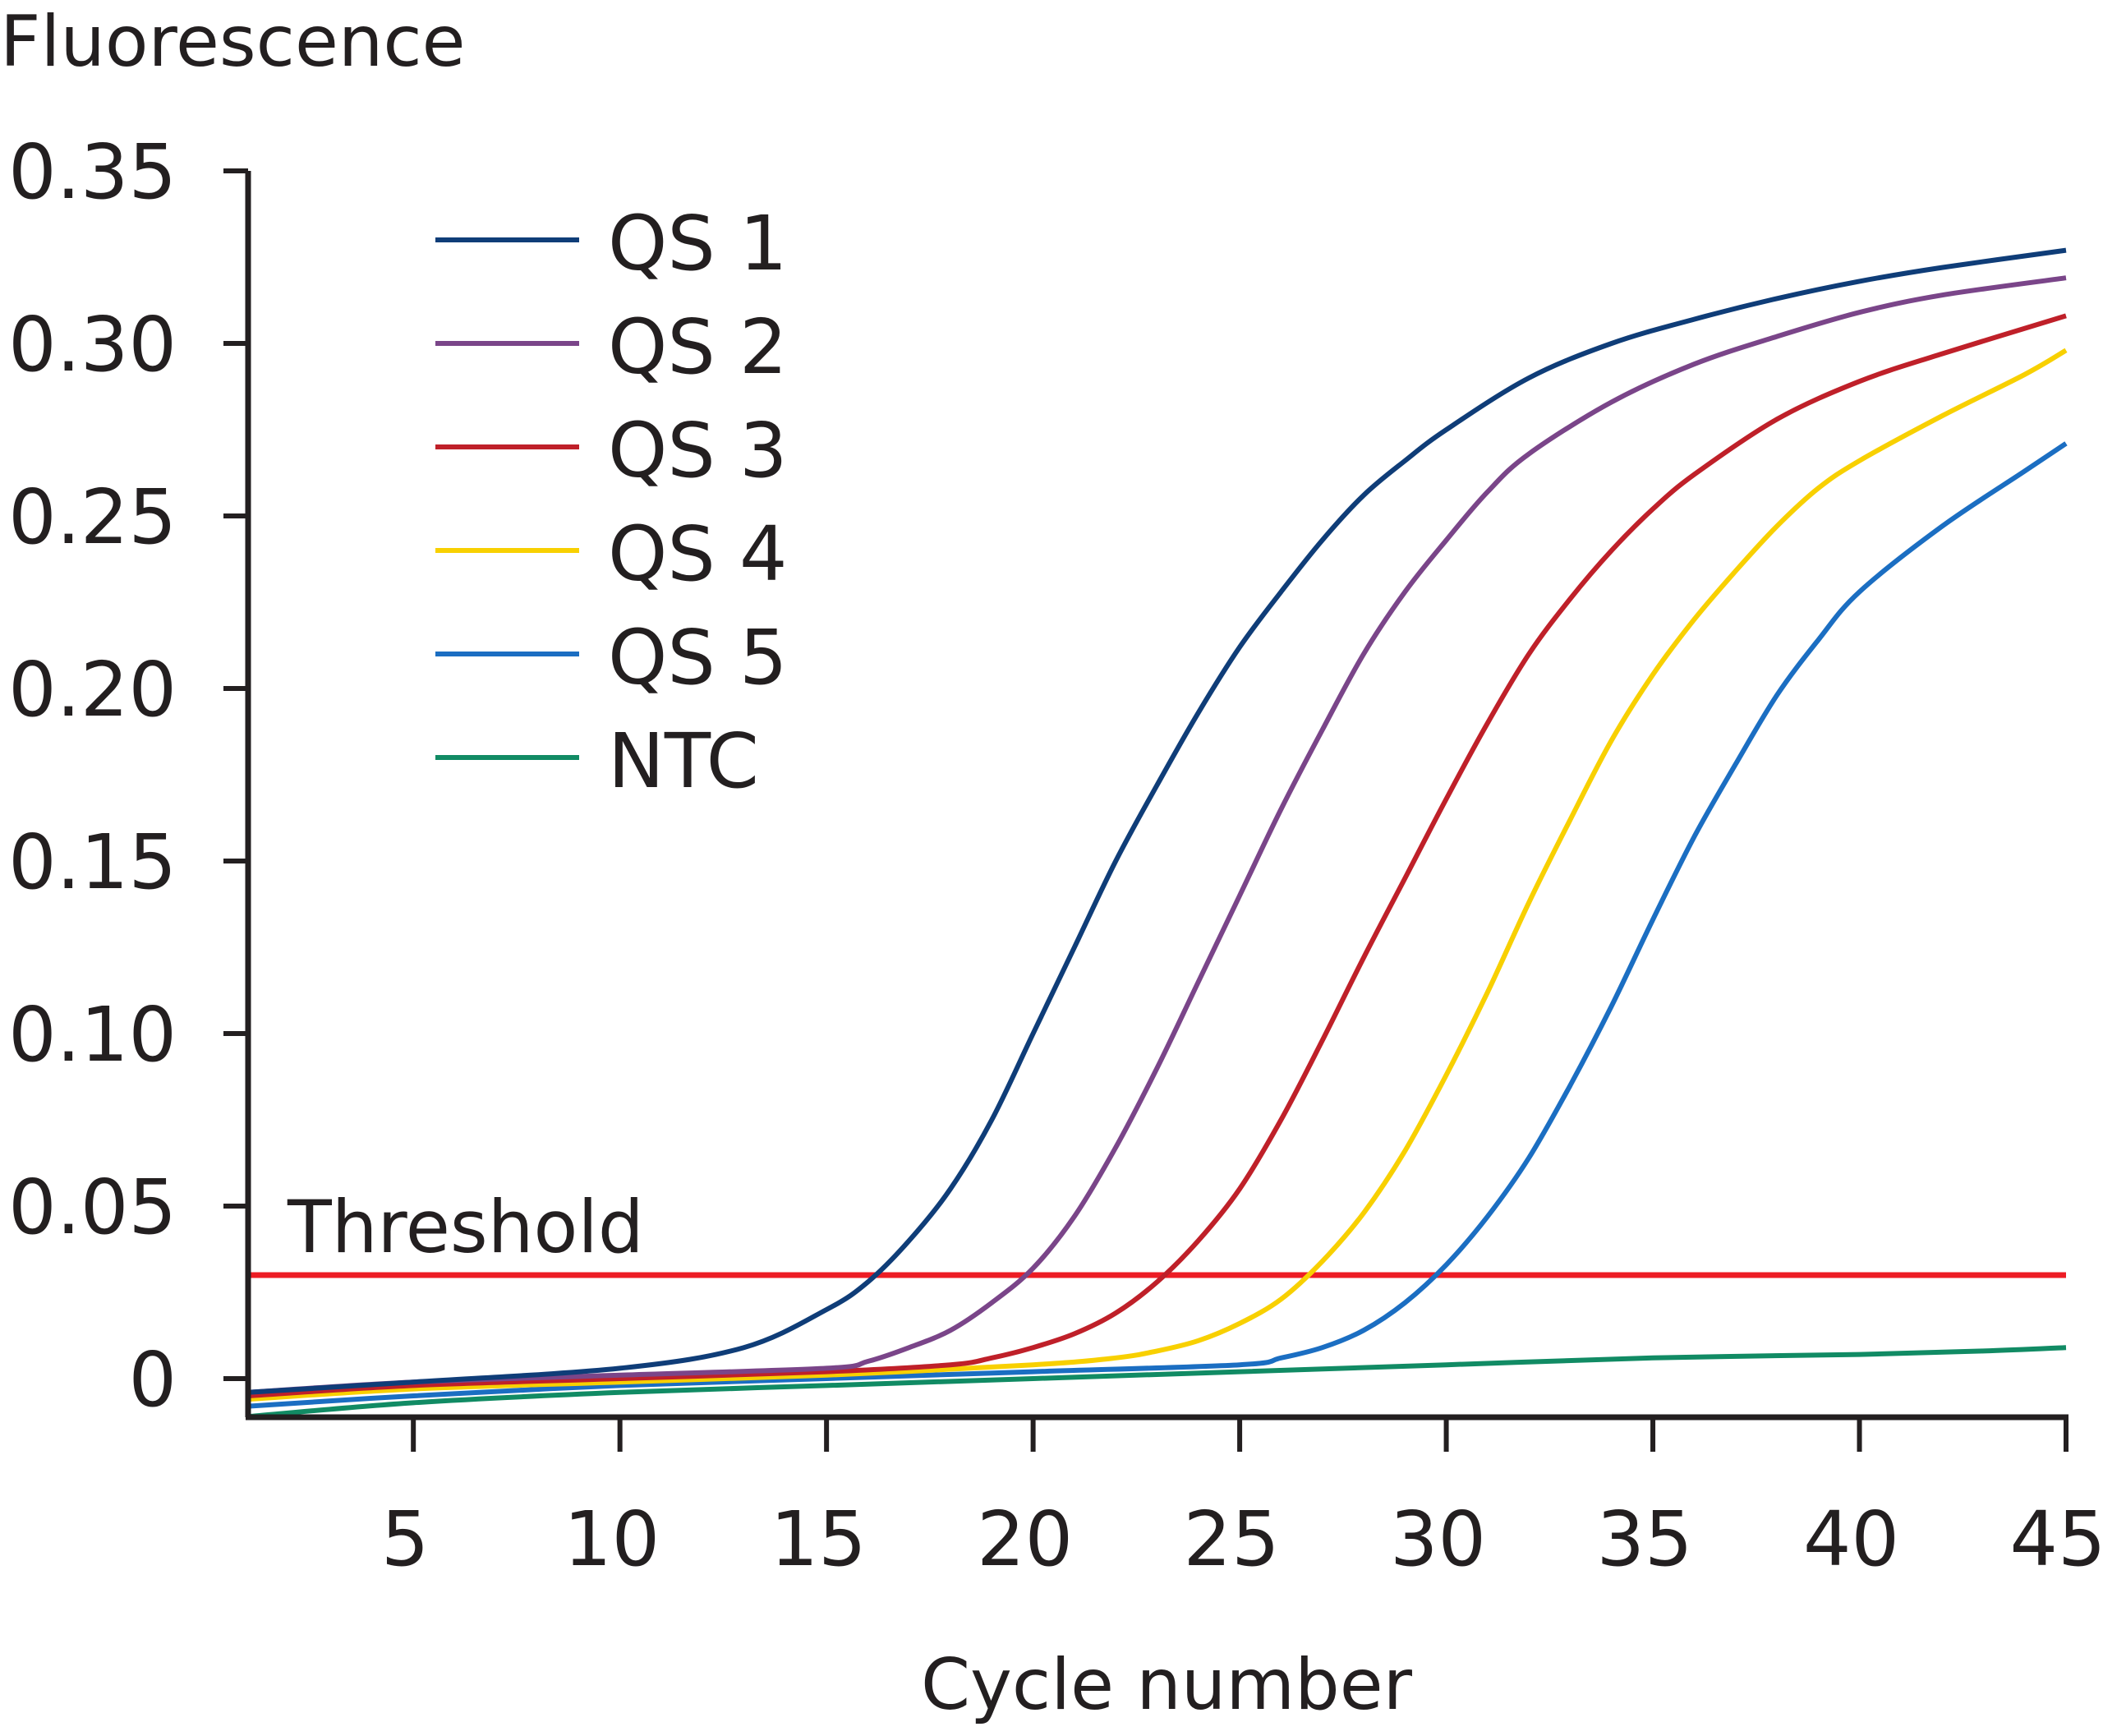 The image size is (2103, 1736). Describe the element at coordinates (698, 347) in the screenshot. I see `legend-label: QS 2` at that location.